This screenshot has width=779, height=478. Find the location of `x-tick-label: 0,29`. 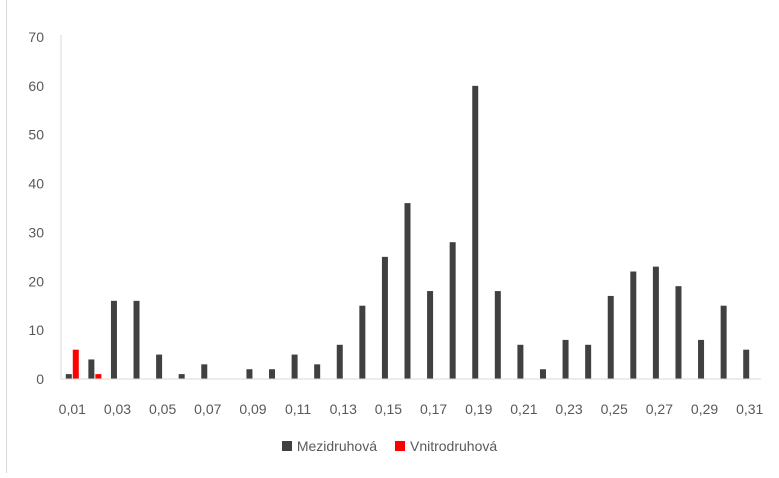

x-tick-label: 0,29 is located at coordinates (704, 409).